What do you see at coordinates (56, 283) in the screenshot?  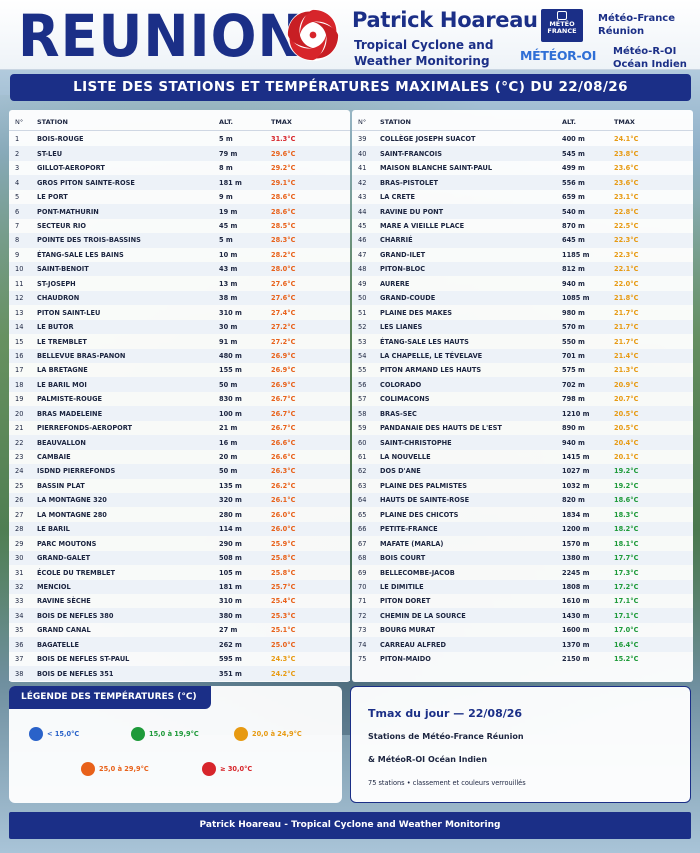 I see `station-name: ST-JOSEPH` at bounding box center [56, 283].